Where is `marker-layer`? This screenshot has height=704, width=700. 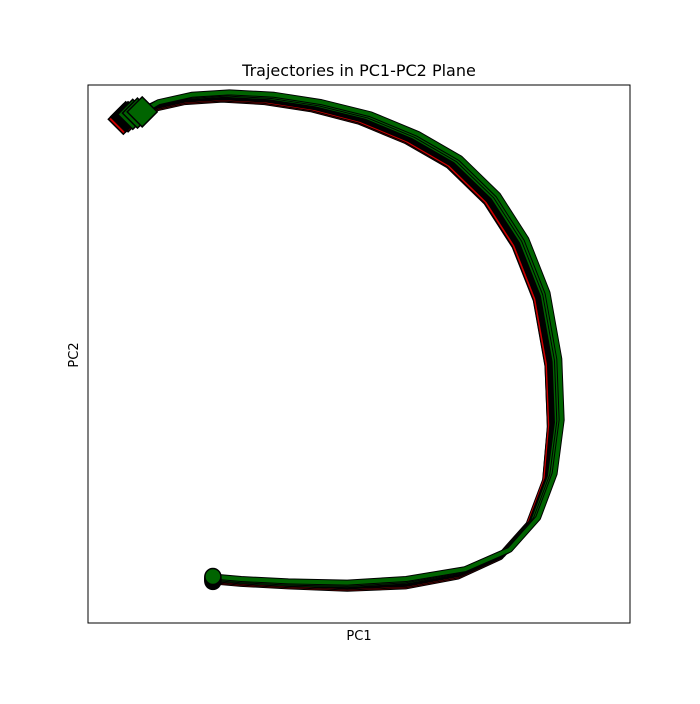
marker-layer is located at coordinates (164, 343).